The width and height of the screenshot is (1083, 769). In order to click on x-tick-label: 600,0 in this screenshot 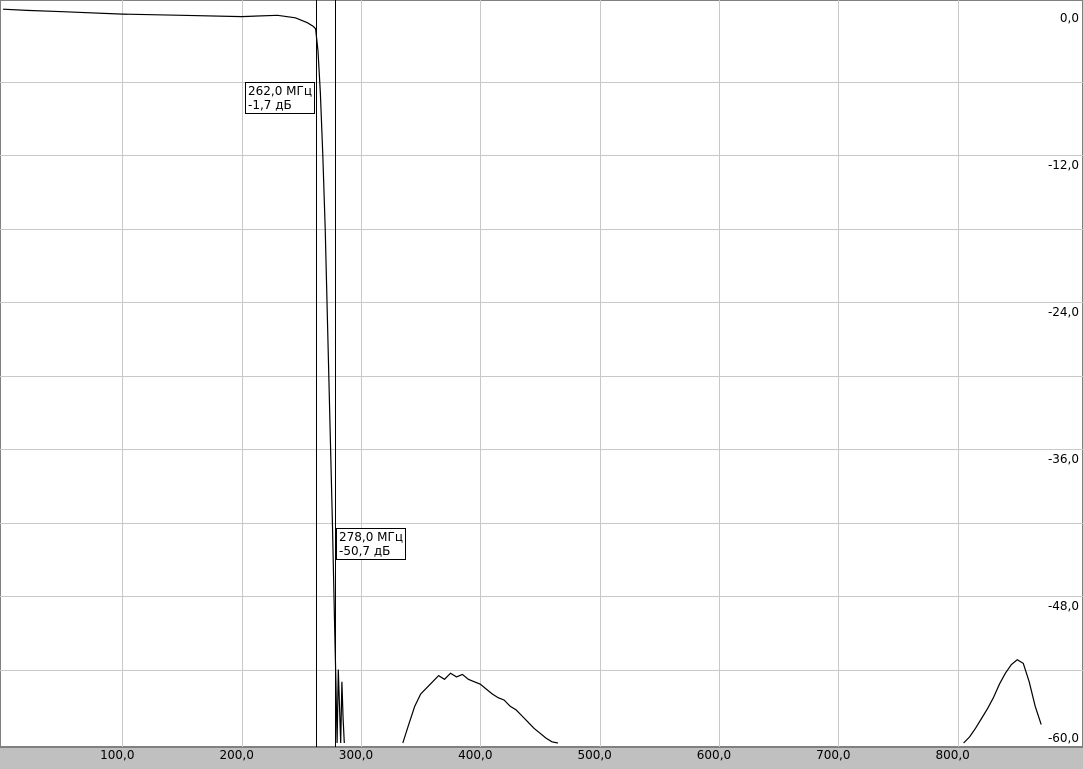, I will do `click(714, 755)`.